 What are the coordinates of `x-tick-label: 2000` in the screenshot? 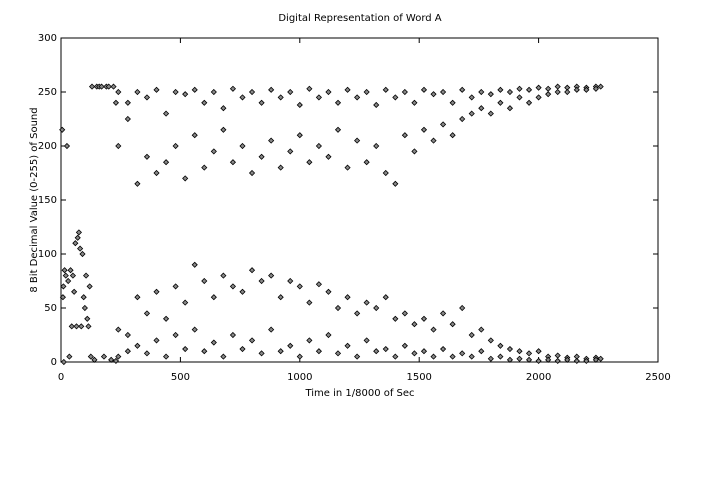 It's located at (538, 377).